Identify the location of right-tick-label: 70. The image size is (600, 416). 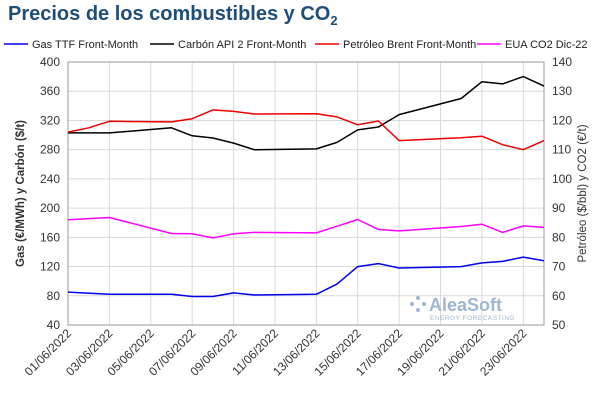
(559, 267).